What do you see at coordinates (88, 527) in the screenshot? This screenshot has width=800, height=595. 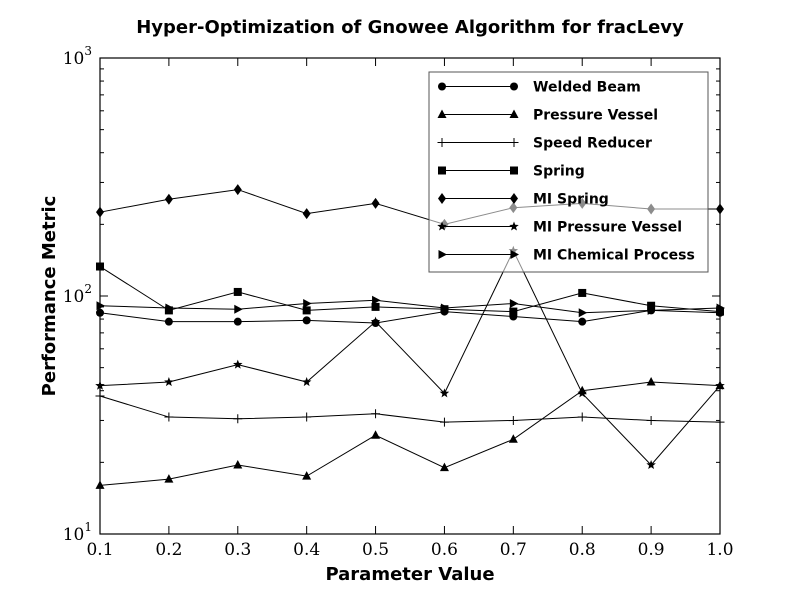 I see `y-tick-exp: 1` at bounding box center [88, 527].